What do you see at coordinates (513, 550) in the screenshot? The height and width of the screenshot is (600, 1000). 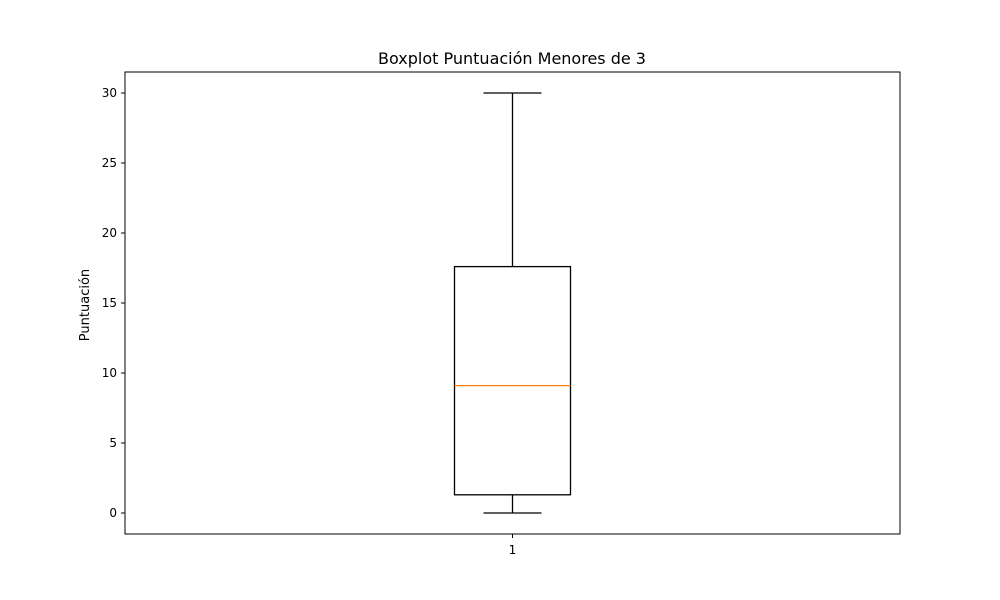 I see `x-tick-label: 1` at bounding box center [513, 550].